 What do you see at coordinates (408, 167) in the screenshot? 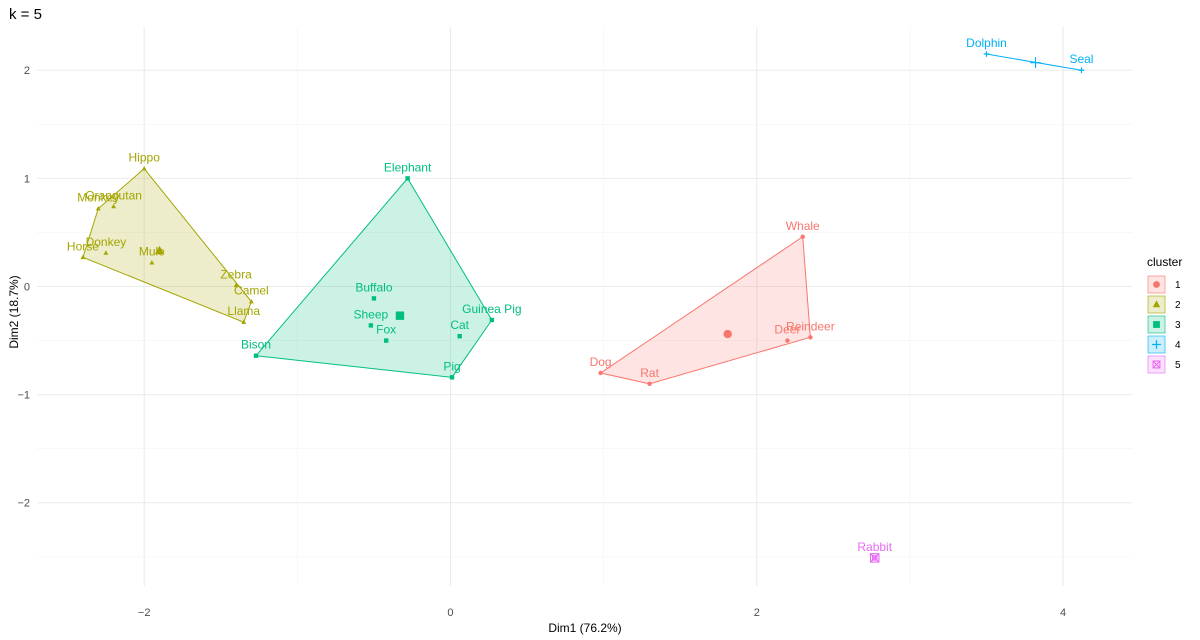
I see `point-label: Elephant` at bounding box center [408, 167].